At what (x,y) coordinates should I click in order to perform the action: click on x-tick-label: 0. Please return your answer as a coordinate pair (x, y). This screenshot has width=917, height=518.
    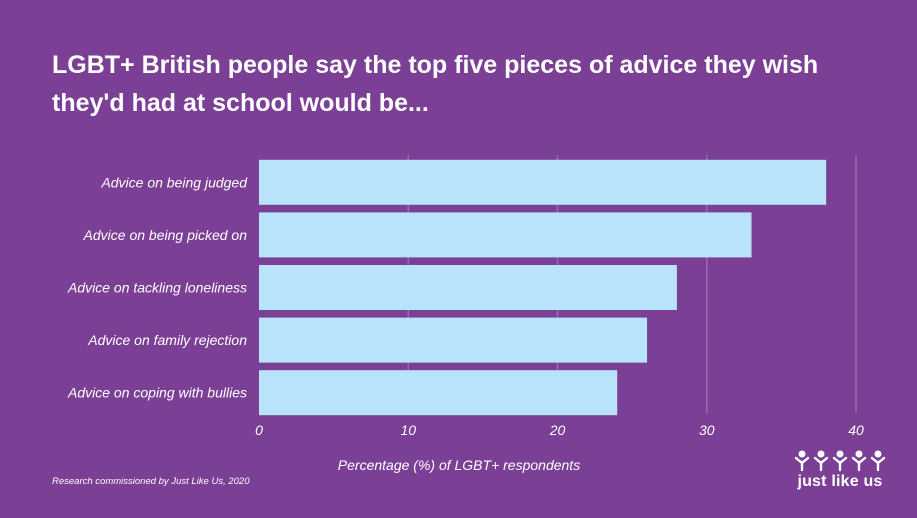
    Looking at the image, I should click on (259, 430).